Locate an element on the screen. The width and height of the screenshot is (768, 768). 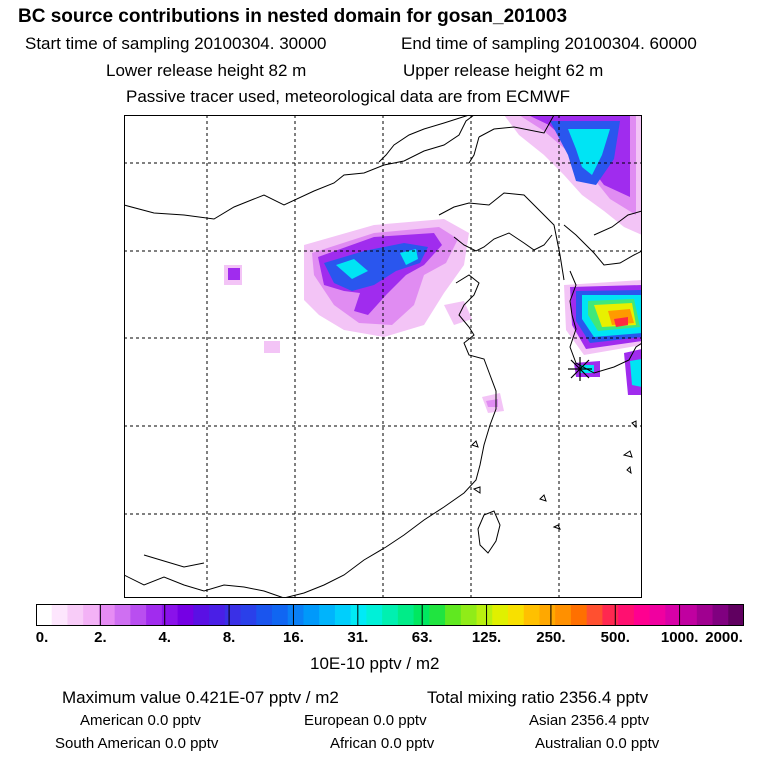
upper-release-height-label: Upper release height 62 m is located at coordinates (503, 70).